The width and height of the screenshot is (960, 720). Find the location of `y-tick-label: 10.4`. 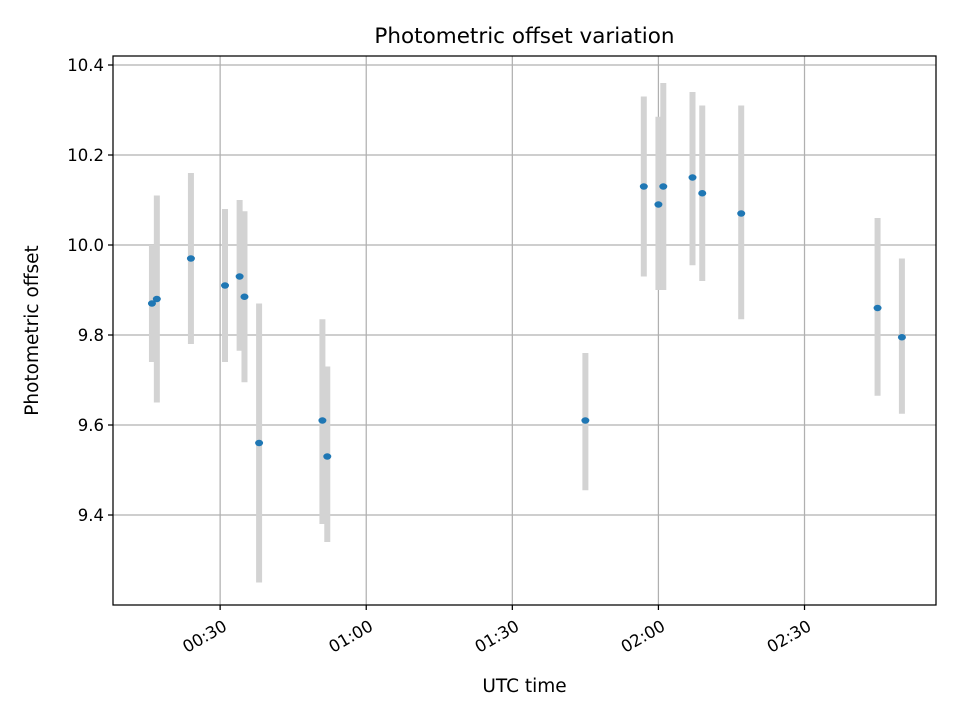

y-tick-label: 10.4 is located at coordinates (85, 65).